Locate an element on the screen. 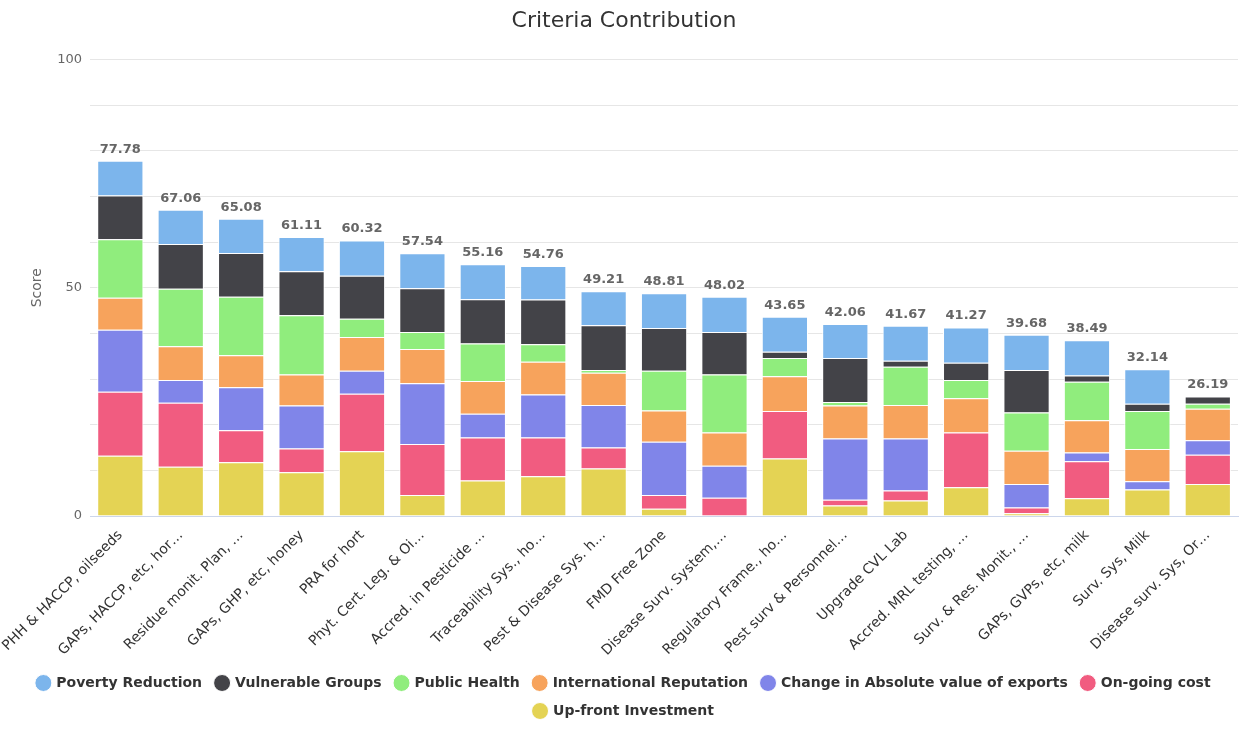  total-label: 77.78 is located at coordinates (120, 148).